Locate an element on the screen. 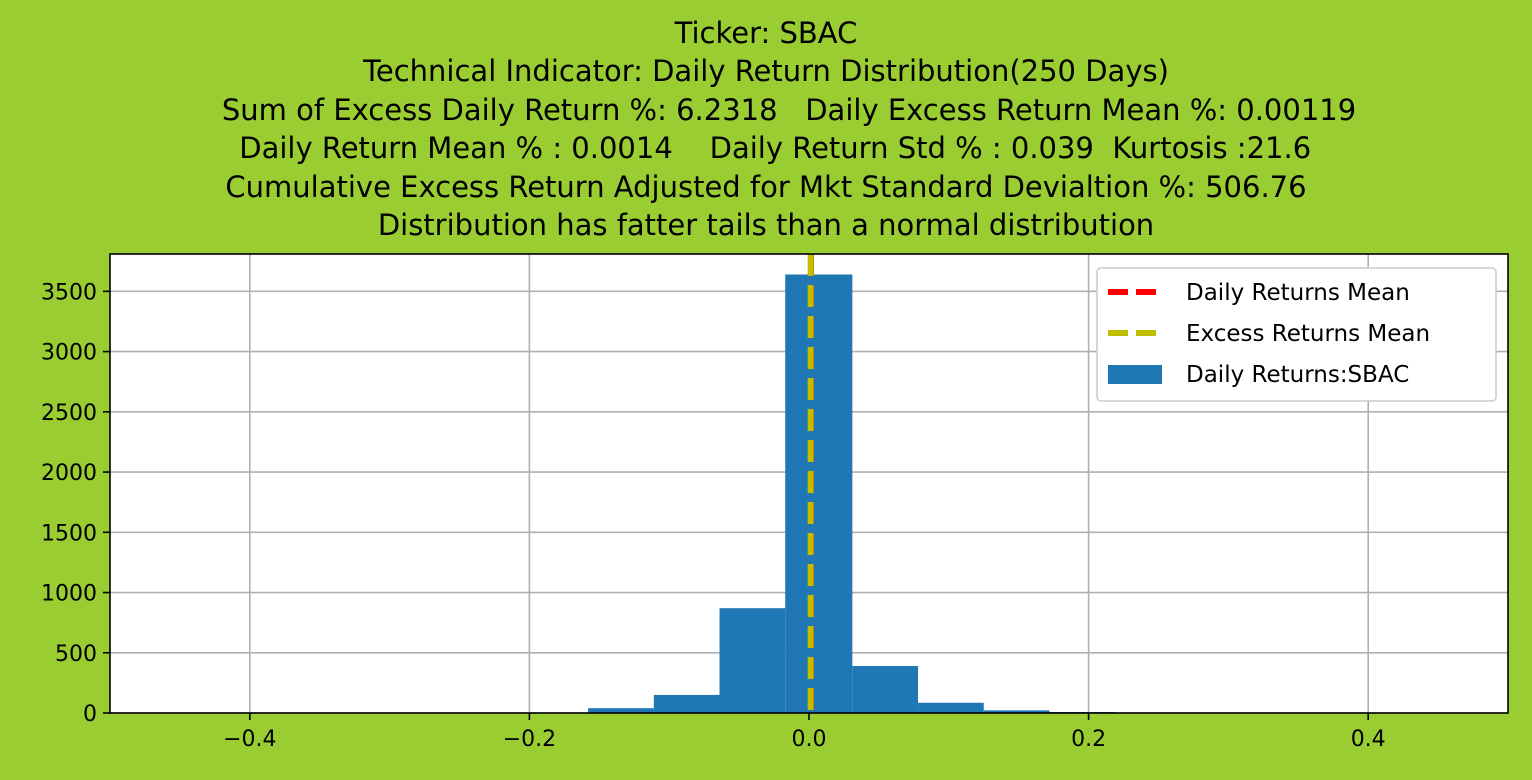 The width and height of the screenshot is (1532, 780). y-tick-label: 3000 is located at coordinates (69, 353).